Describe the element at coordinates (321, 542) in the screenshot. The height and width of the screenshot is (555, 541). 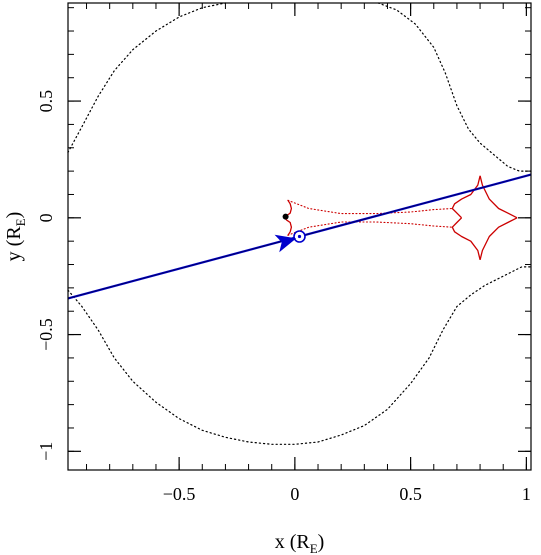
I see `x-axis-label-close: )` at that location.